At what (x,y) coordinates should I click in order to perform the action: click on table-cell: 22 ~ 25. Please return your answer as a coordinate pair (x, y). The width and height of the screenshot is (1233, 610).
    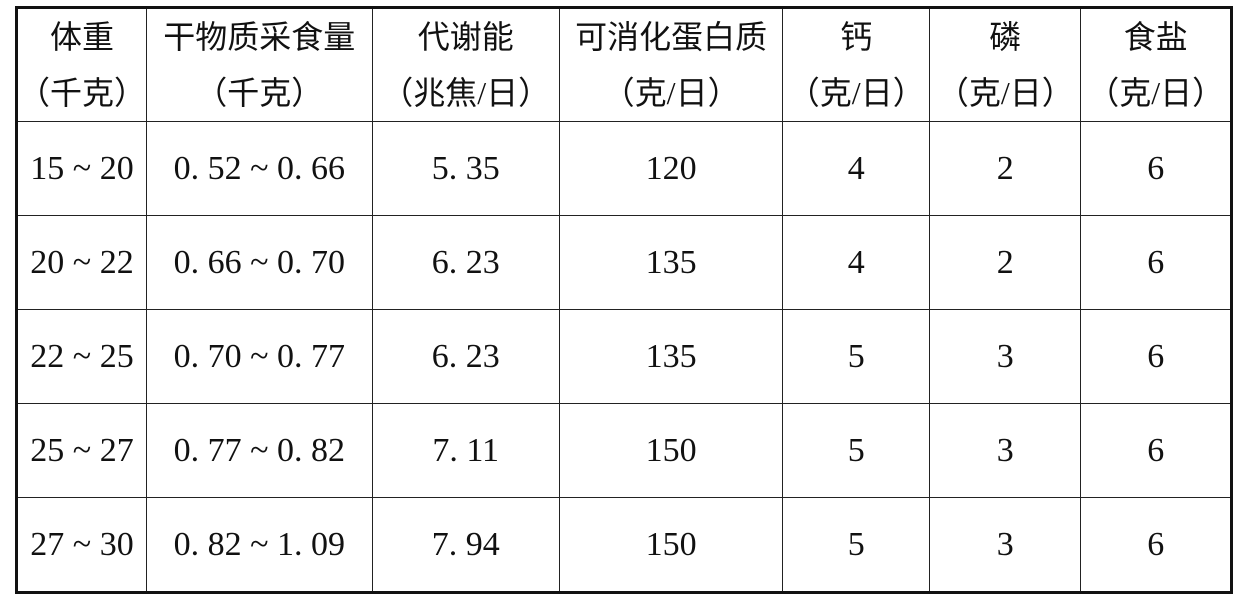
    Looking at the image, I should click on (81, 356).